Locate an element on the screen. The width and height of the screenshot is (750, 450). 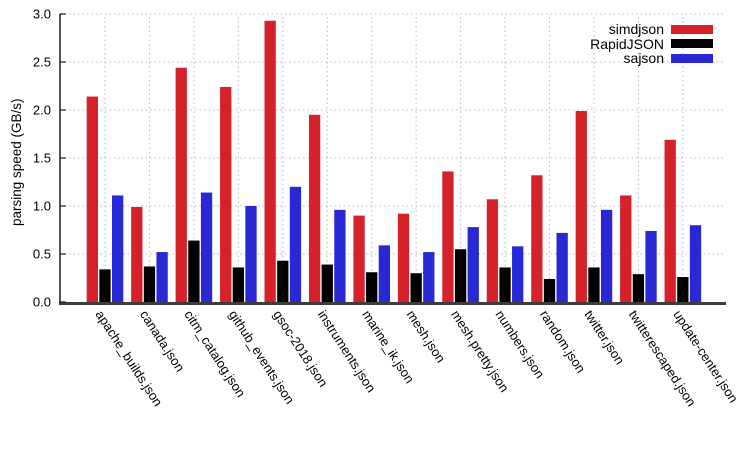
bar-sajson-apache_builds.json is located at coordinates (118, 248).